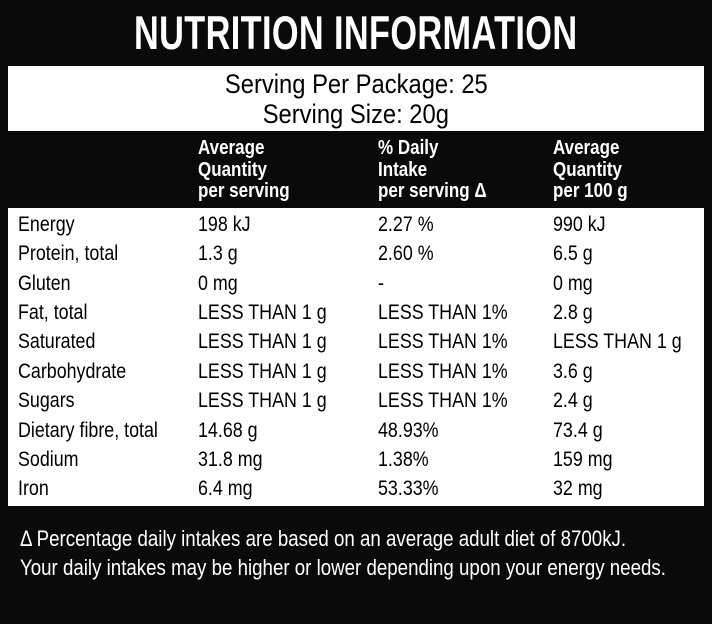 Image resolution: width=712 pixels, height=624 pixels. I want to click on serving-size-text: Serving Size: 20g, so click(356, 113).